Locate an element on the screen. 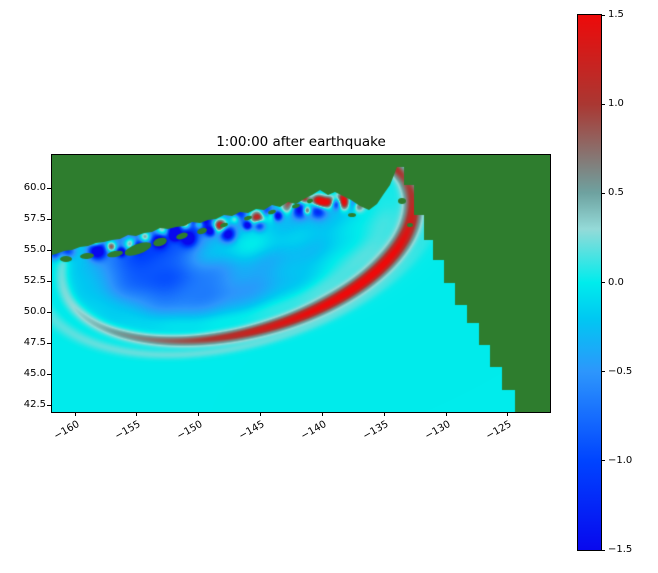 Image resolution: width=658 pixels, height=573 pixels. y-tick-label: 60.0 is located at coordinates (34, 188).